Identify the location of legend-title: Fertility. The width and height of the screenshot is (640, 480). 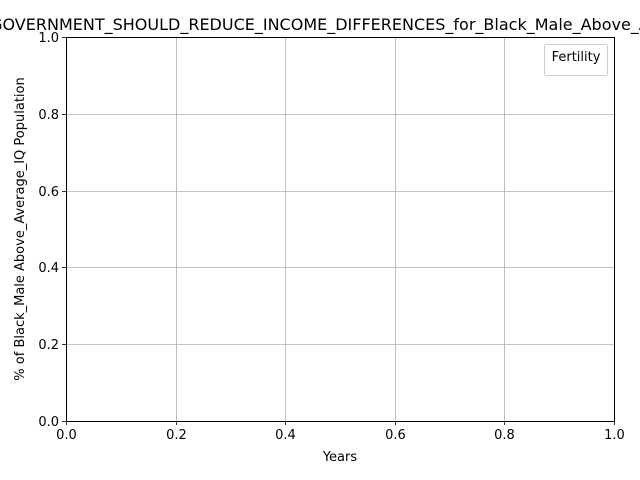
(576, 57).